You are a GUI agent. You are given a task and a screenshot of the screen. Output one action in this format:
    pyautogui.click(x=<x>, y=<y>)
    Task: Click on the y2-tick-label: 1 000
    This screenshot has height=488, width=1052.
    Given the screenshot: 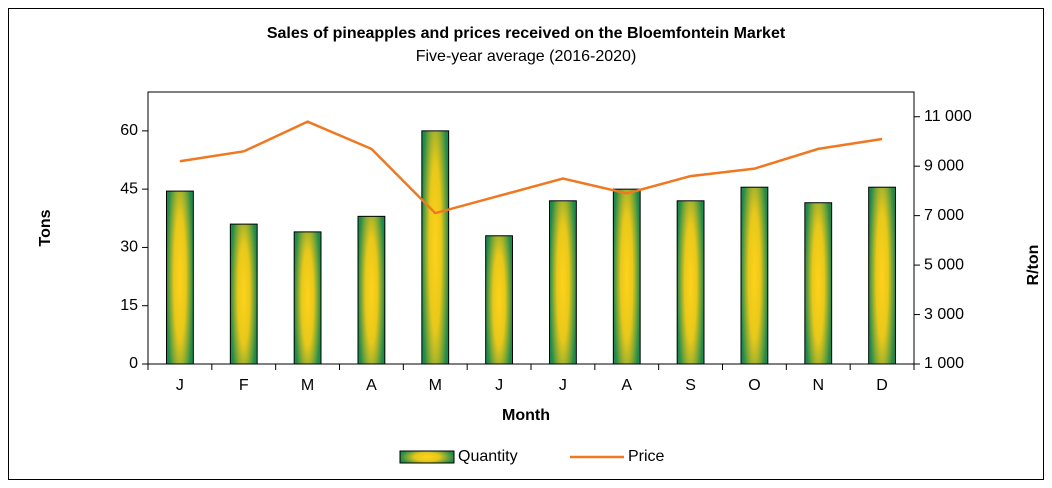 What is the action you would take?
    pyautogui.click(x=944, y=363)
    